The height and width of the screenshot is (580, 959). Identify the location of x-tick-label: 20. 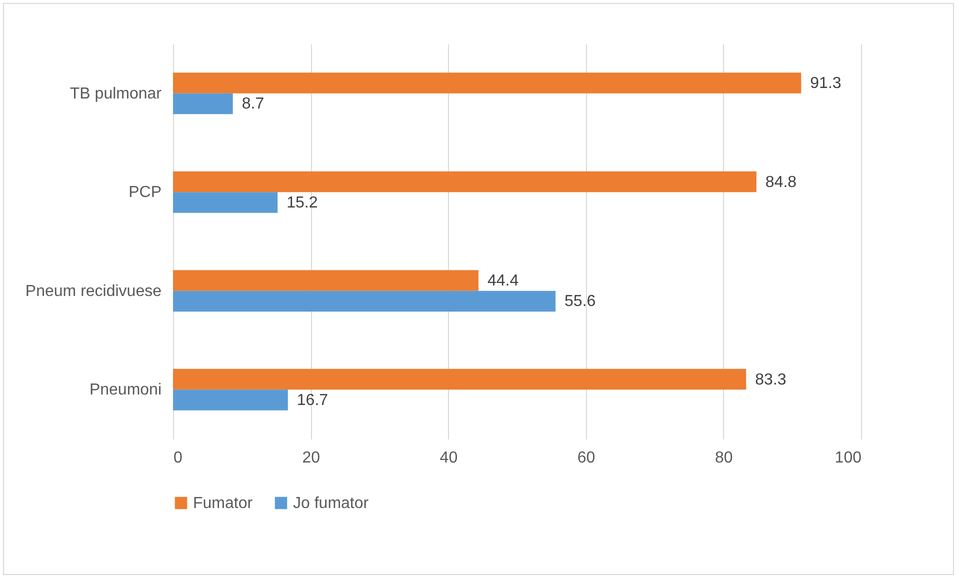
(311, 458).